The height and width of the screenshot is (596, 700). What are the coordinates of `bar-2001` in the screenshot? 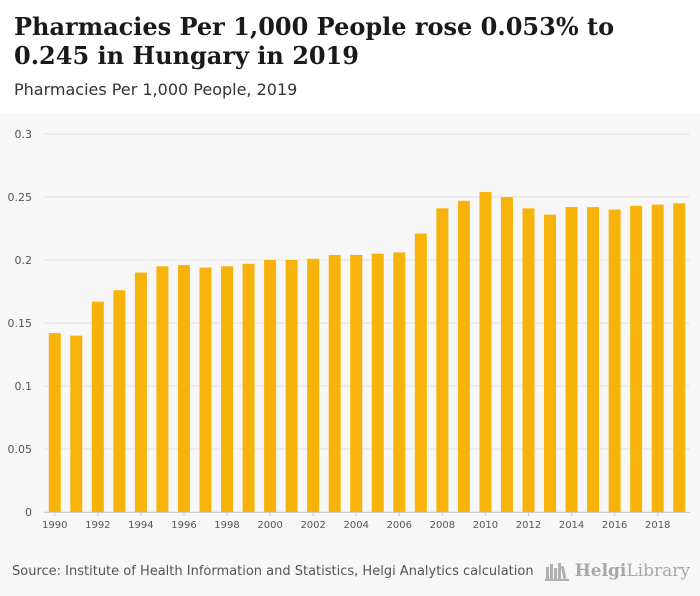 It's located at (291, 386).